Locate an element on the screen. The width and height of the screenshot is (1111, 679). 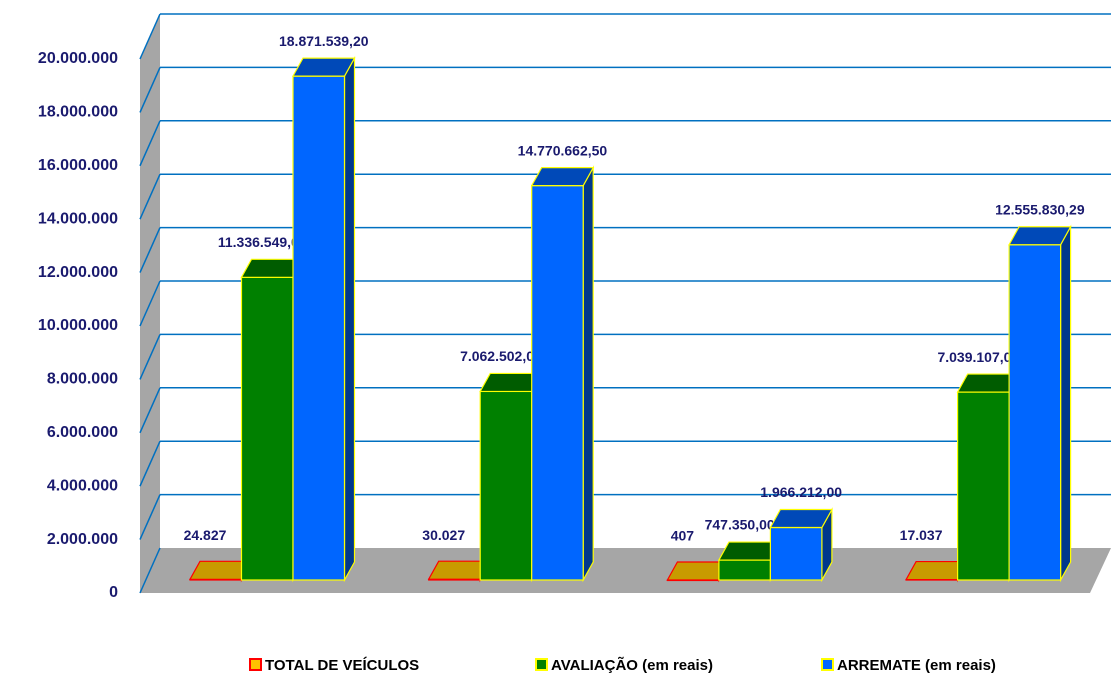
legend-label: TOTAL DE VEÍCULOS is located at coordinates (342, 665).